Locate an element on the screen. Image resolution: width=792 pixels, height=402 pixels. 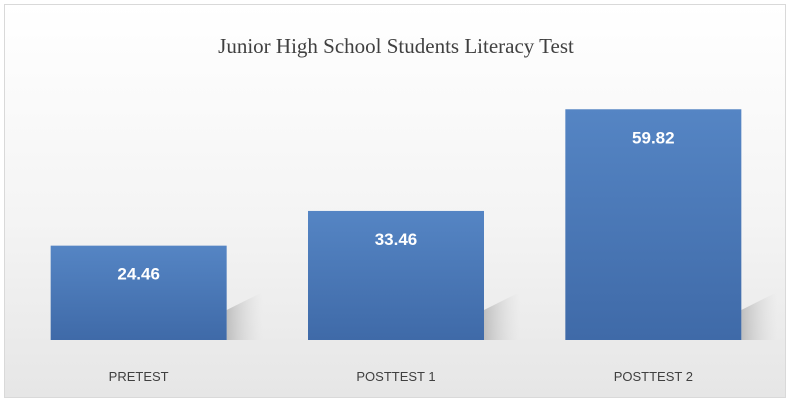
data-label: 59.82 is located at coordinates (653, 137).